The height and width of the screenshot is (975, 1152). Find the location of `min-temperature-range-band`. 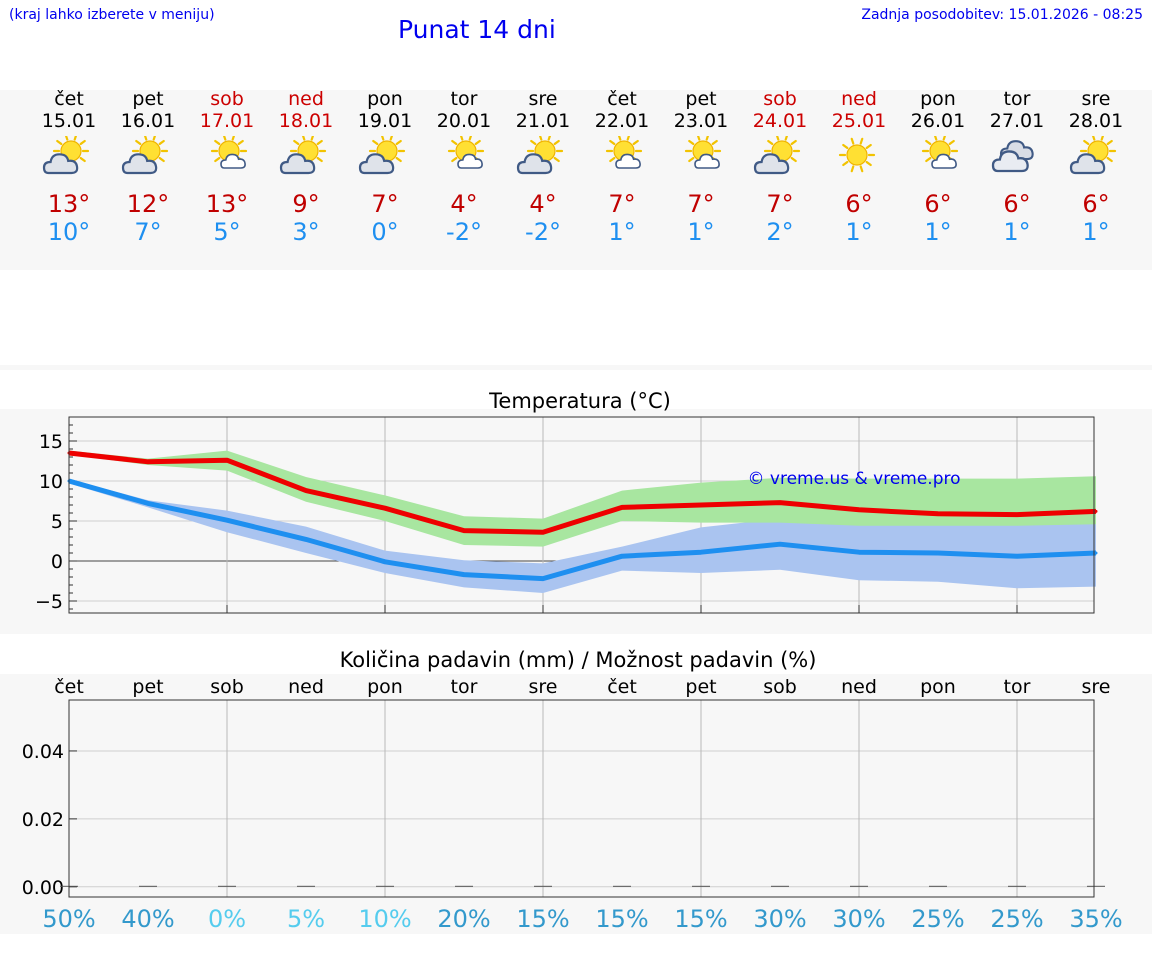

min-temperature-range-band is located at coordinates (582, 536).